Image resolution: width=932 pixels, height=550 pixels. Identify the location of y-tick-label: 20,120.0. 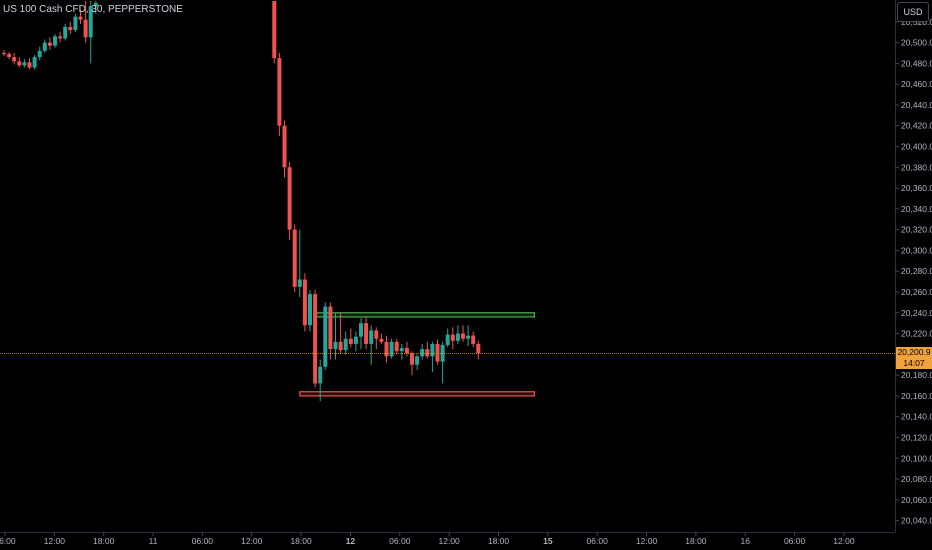
(916, 437).